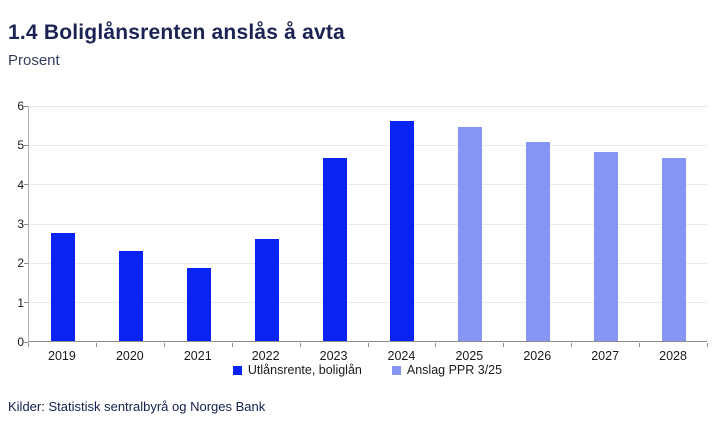 The height and width of the screenshot is (437, 722). I want to click on gridline-y3, so click(368, 224).